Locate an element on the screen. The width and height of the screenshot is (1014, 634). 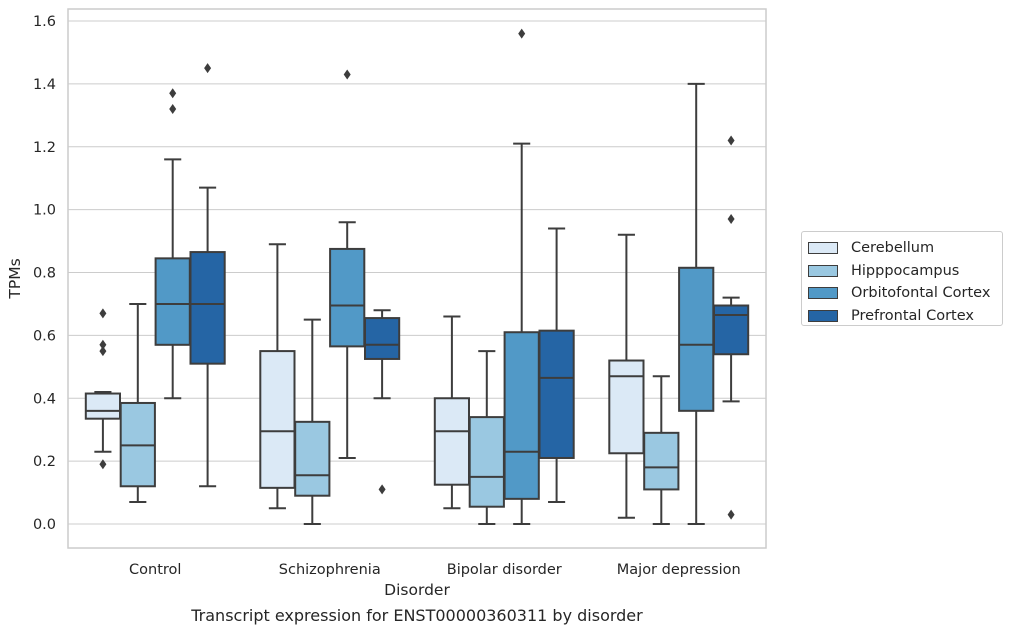
legend-label-prefrontal-cortex: Prefrontal Cortex is located at coordinates (912, 315).